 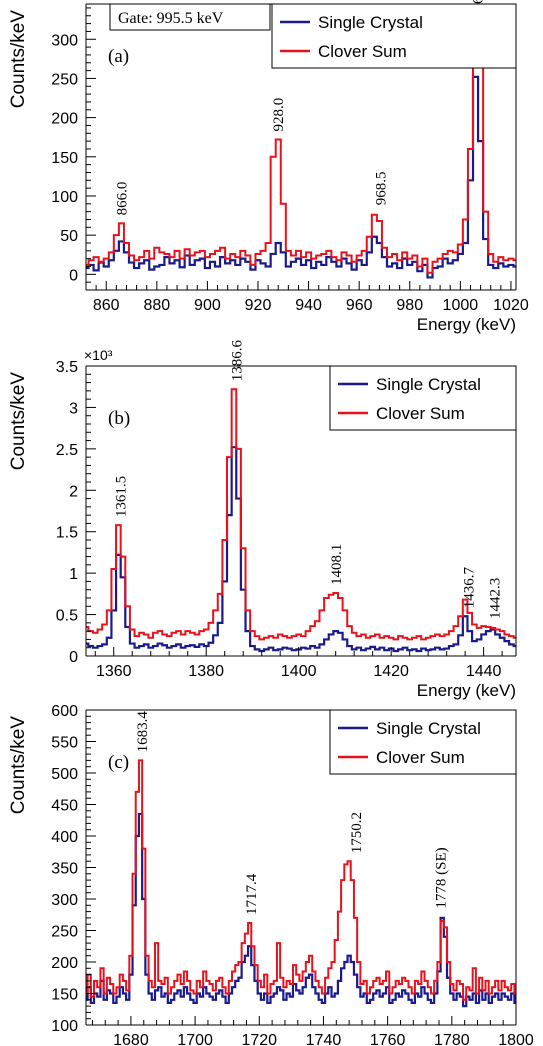 I want to click on x-tick-label: 1420, so click(x=391, y=671).